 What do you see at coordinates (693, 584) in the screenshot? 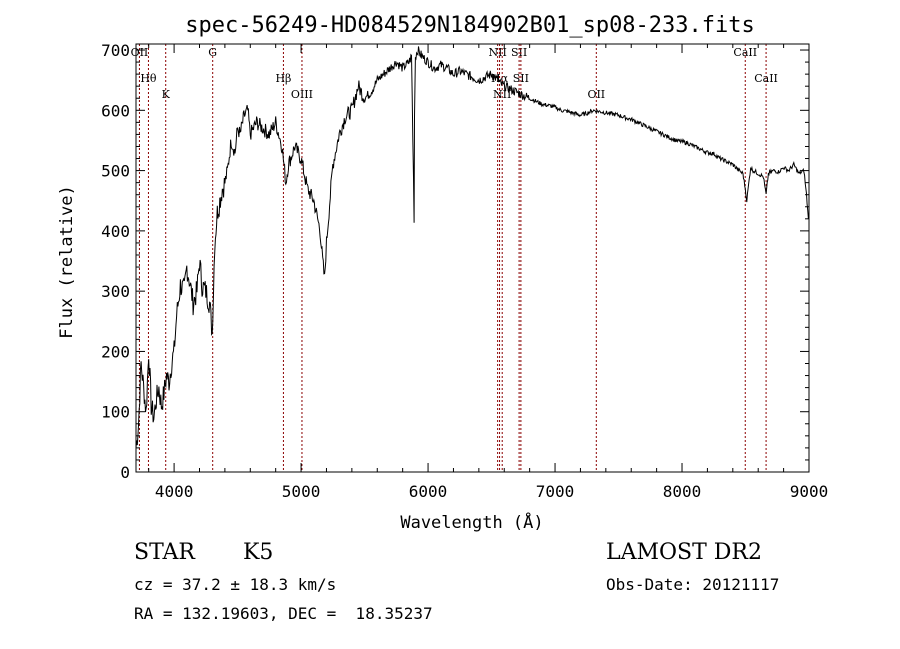
I see `obs-date: Obs-Date: 20121117` at bounding box center [693, 584].